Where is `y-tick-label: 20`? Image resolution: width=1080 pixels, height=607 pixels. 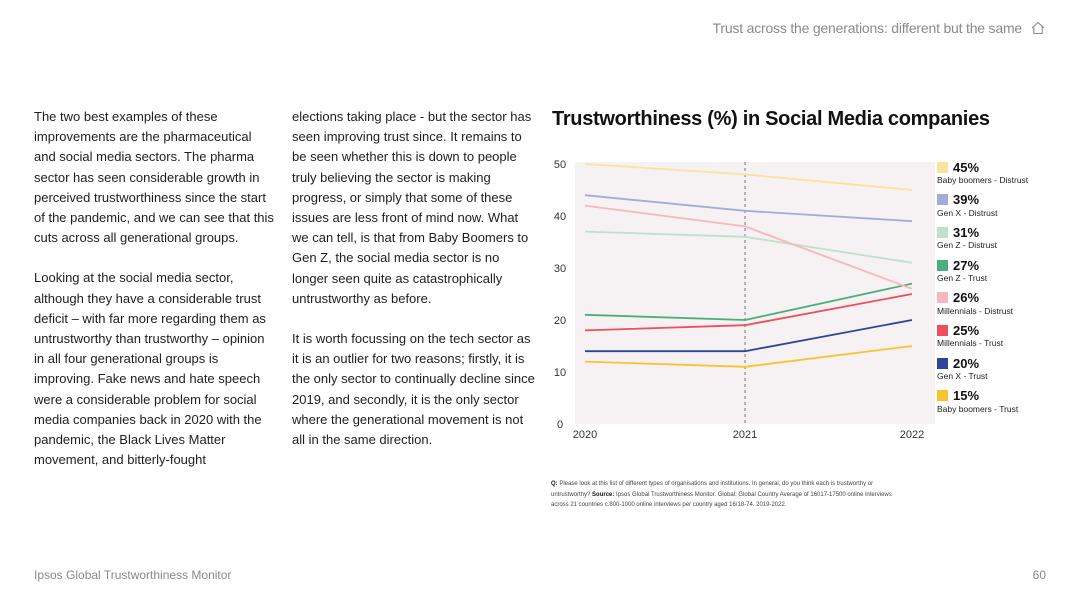
y-tick-label: 20 is located at coordinates (560, 321).